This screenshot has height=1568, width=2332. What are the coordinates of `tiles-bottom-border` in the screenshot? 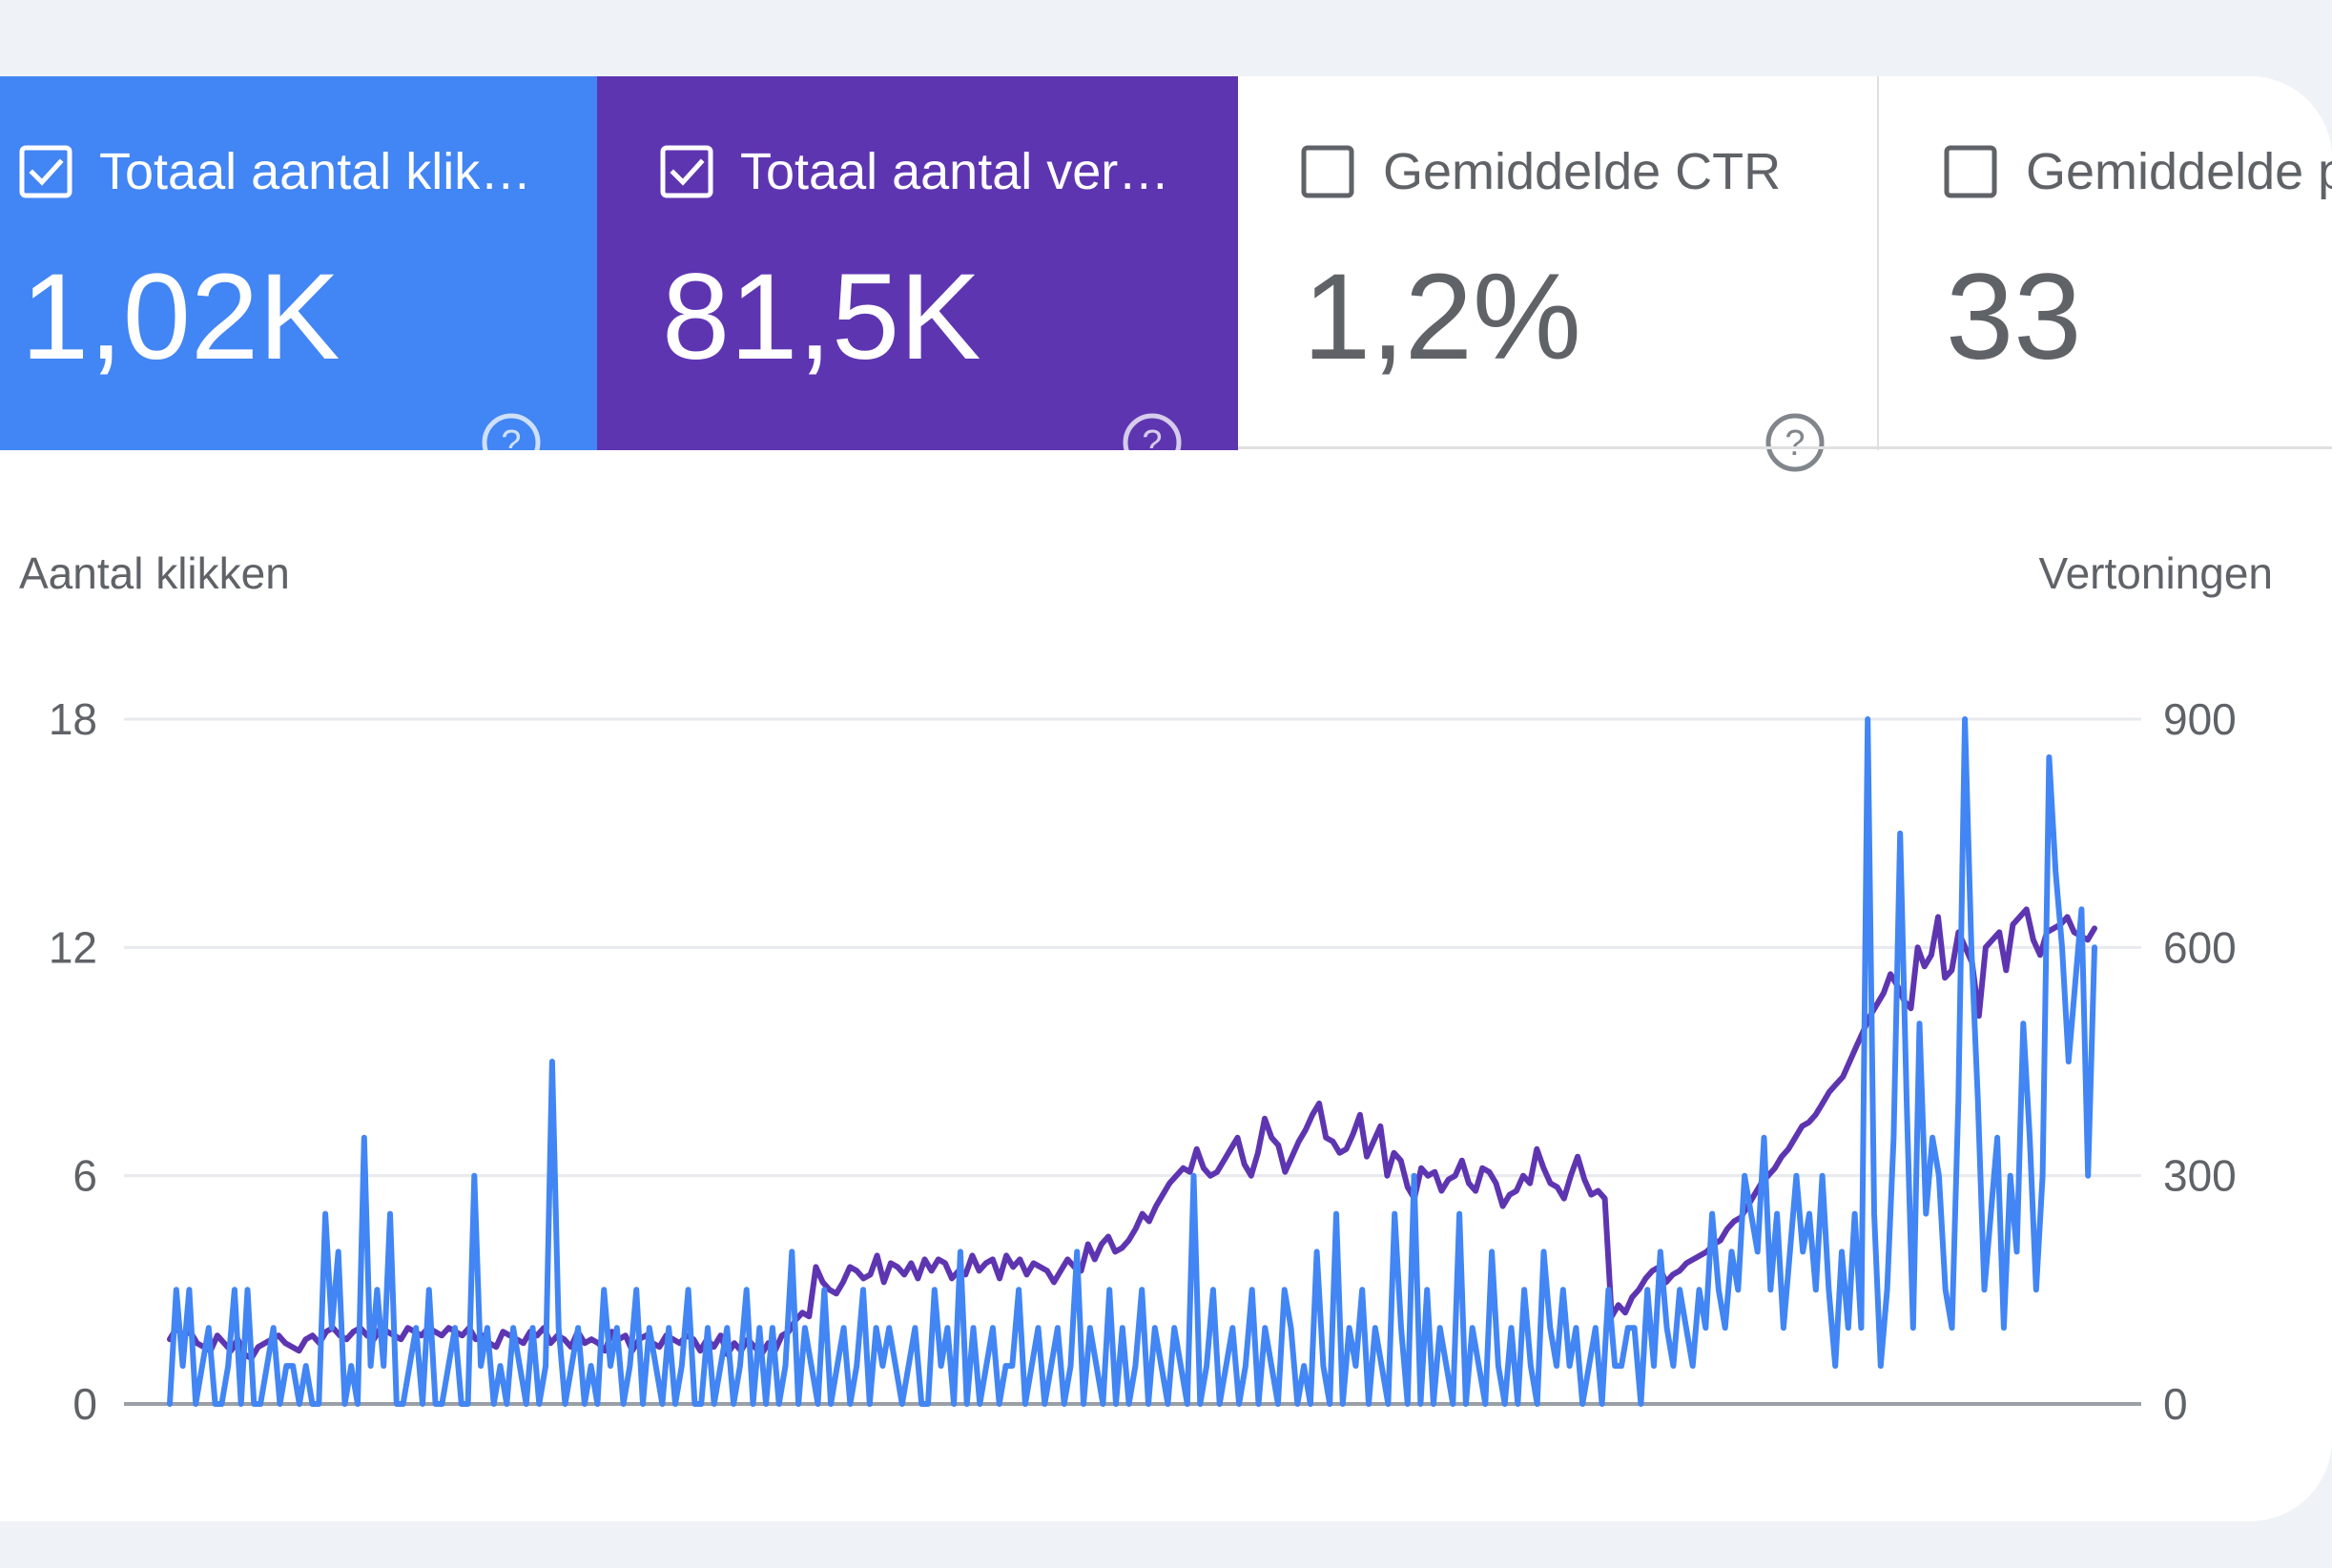 It's located at (1785, 447).